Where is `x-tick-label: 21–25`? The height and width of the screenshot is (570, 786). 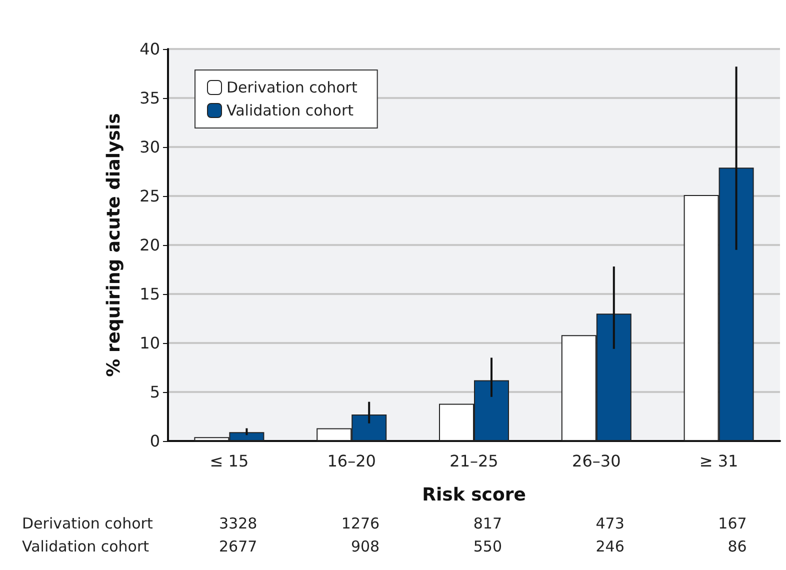 x-tick-label: 21–25 is located at coordinates (474, 461).